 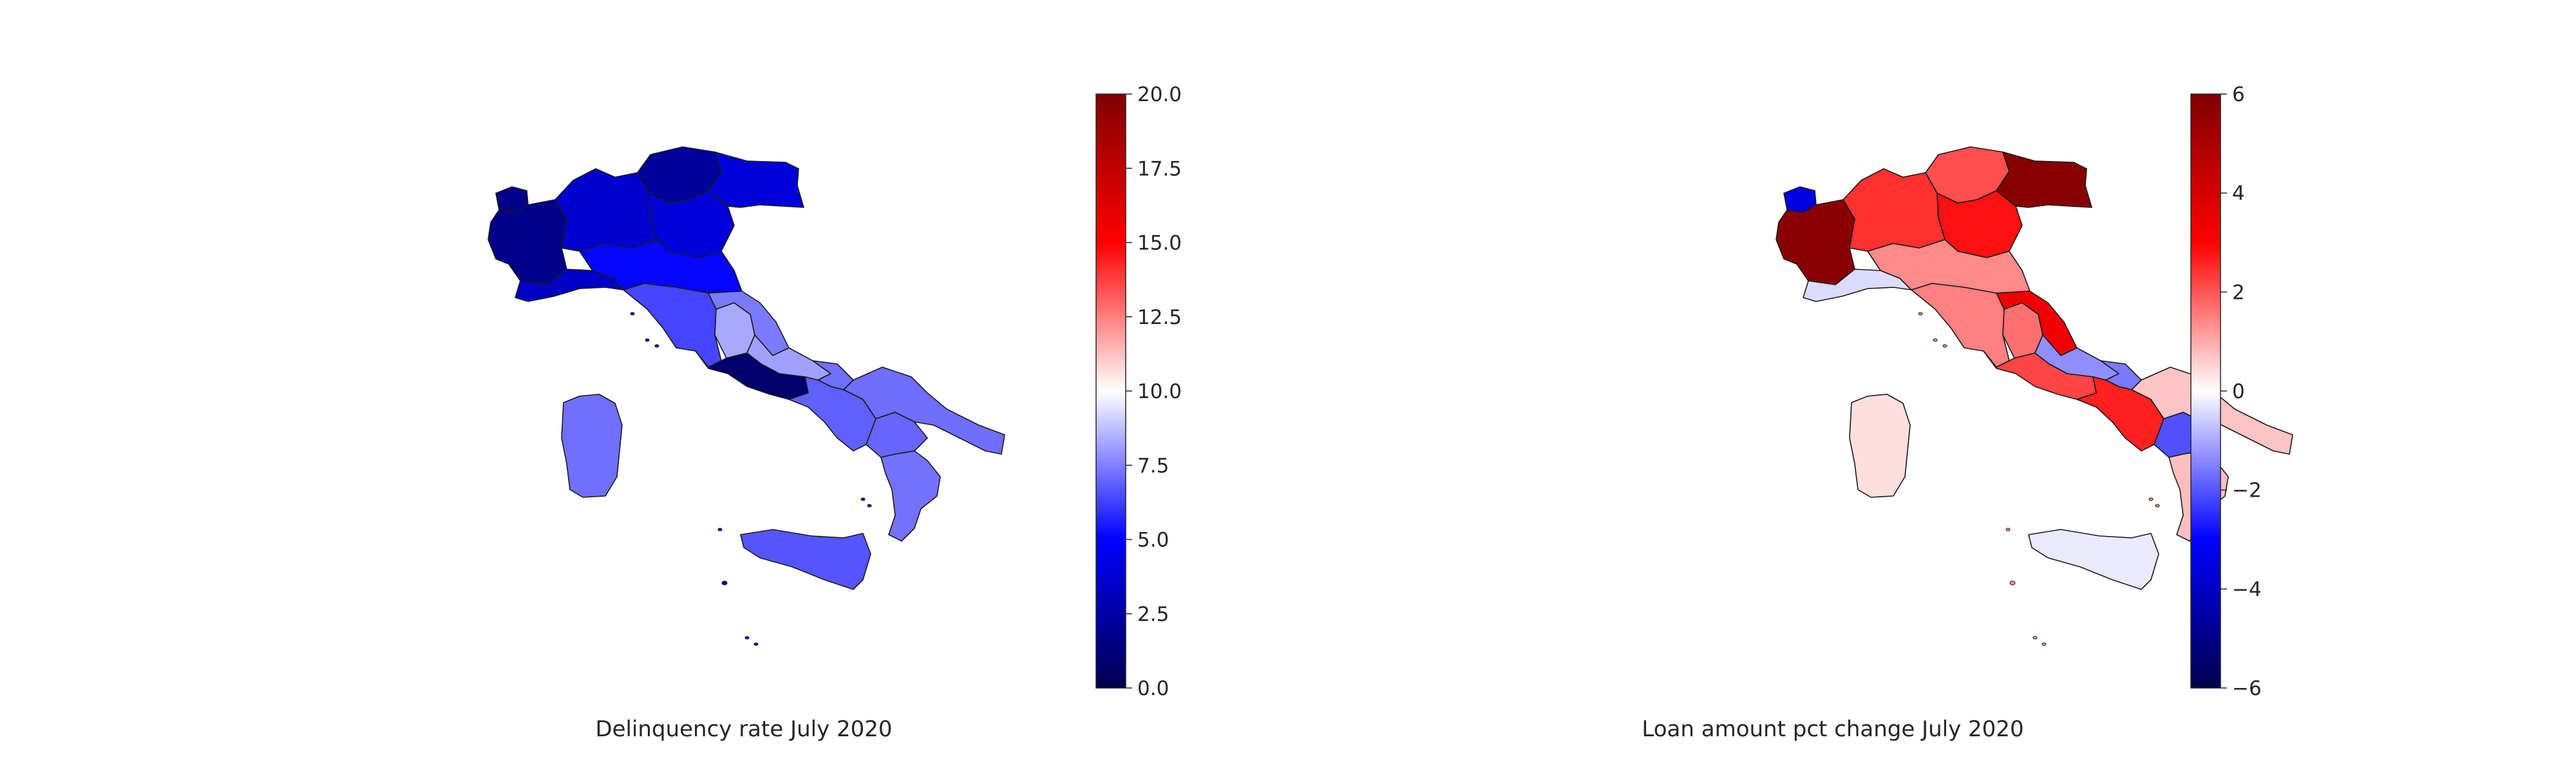 What do you see at coordinates (2238, 391) in the screenshot?
I see `colorbar-tick-label: 0` at bounding box center [2238, 391].